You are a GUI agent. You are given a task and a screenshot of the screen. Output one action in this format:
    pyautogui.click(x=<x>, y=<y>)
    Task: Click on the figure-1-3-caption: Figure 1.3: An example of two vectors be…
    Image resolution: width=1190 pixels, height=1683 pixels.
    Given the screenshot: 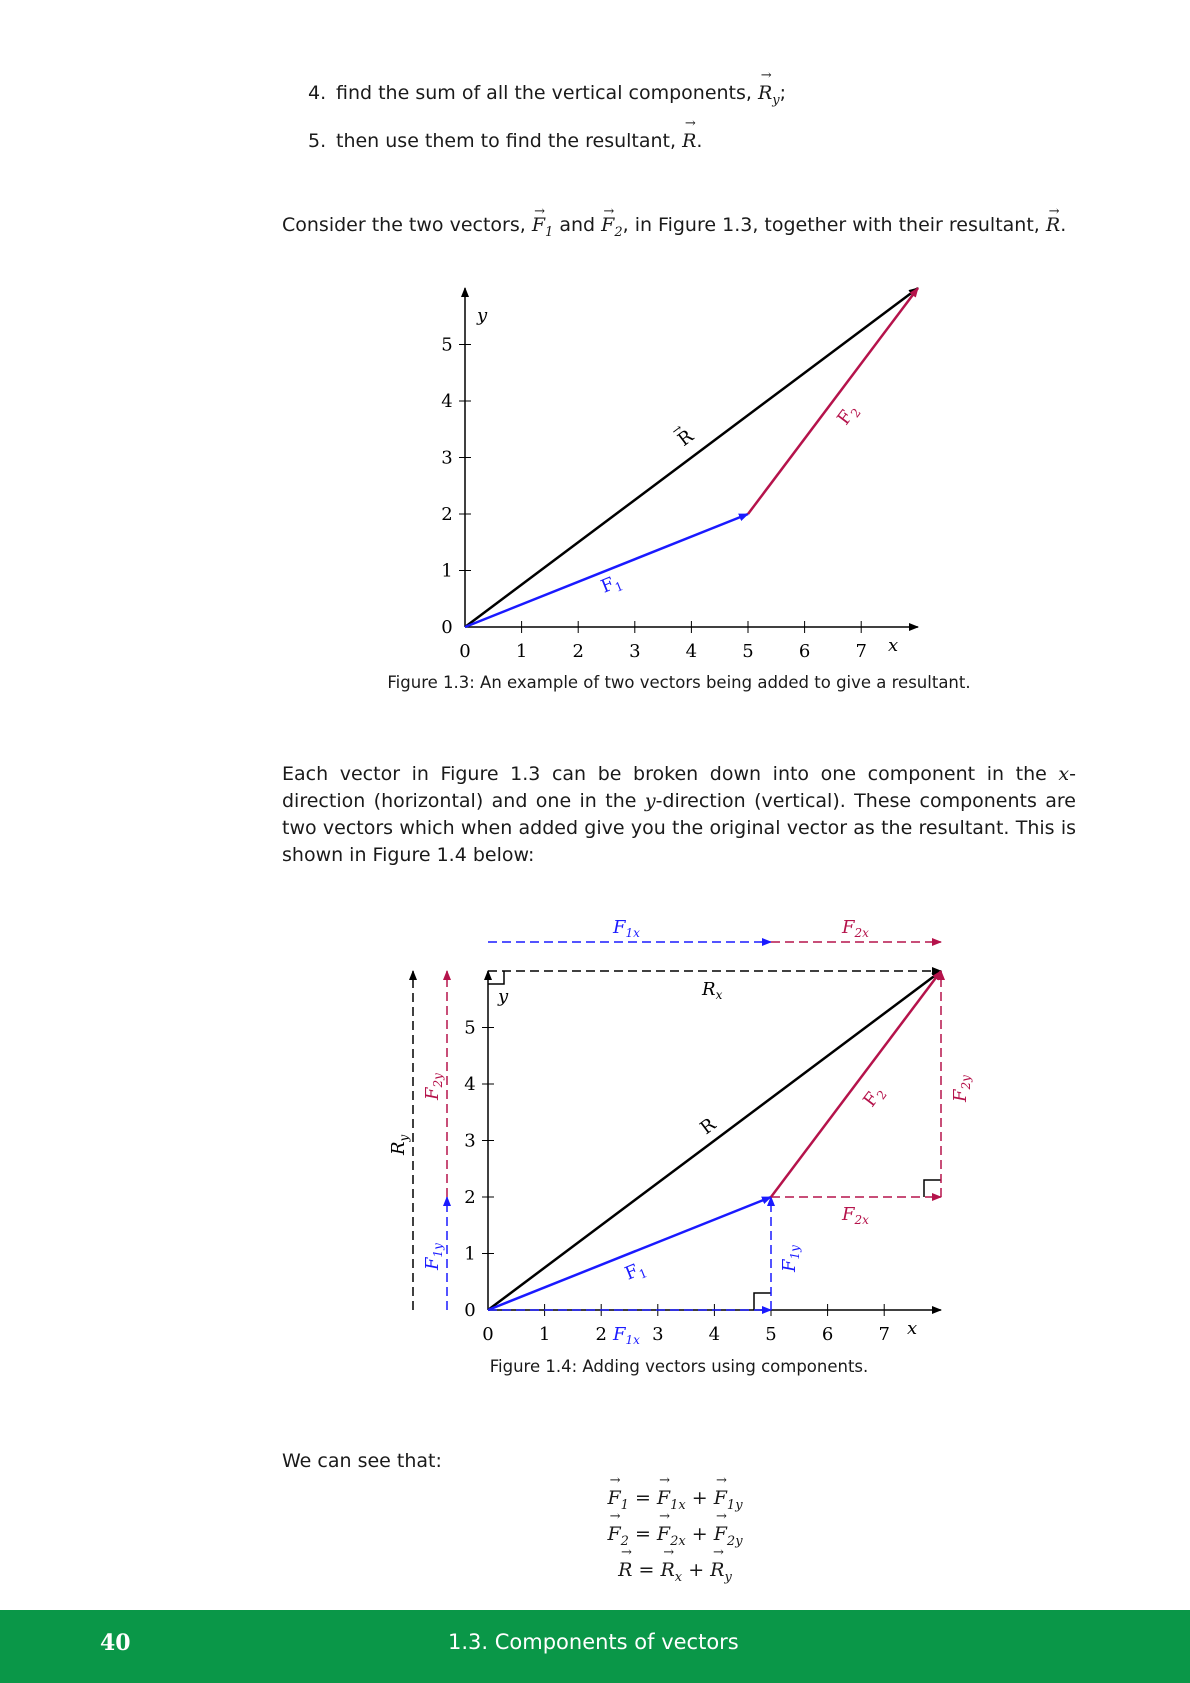 What is the action you would take?
    pyautogui.click(x=679, y=682)
    